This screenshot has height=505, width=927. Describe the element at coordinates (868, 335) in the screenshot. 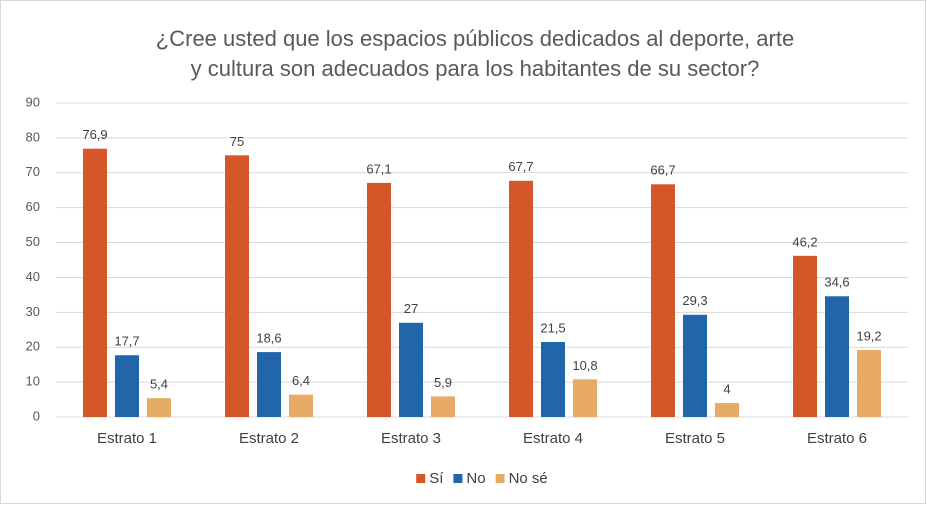

I see `data-label: 19,2` at that location.